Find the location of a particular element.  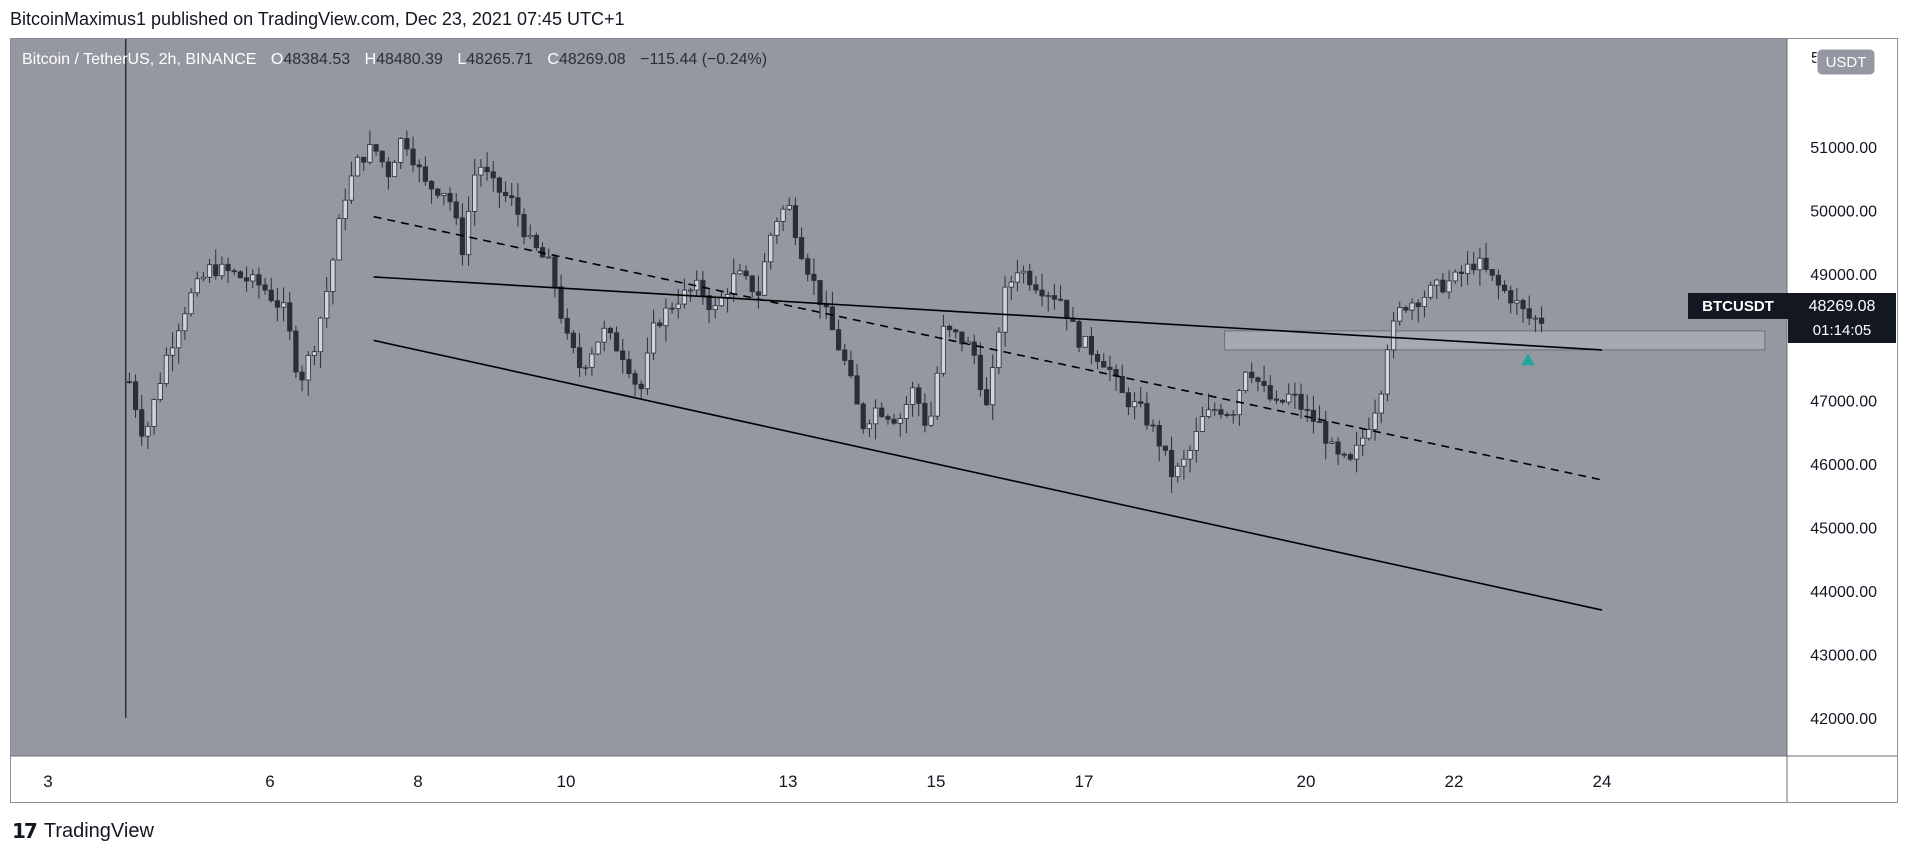

price-tag-value: 48269.08 is located at coordinates (1842, 306).